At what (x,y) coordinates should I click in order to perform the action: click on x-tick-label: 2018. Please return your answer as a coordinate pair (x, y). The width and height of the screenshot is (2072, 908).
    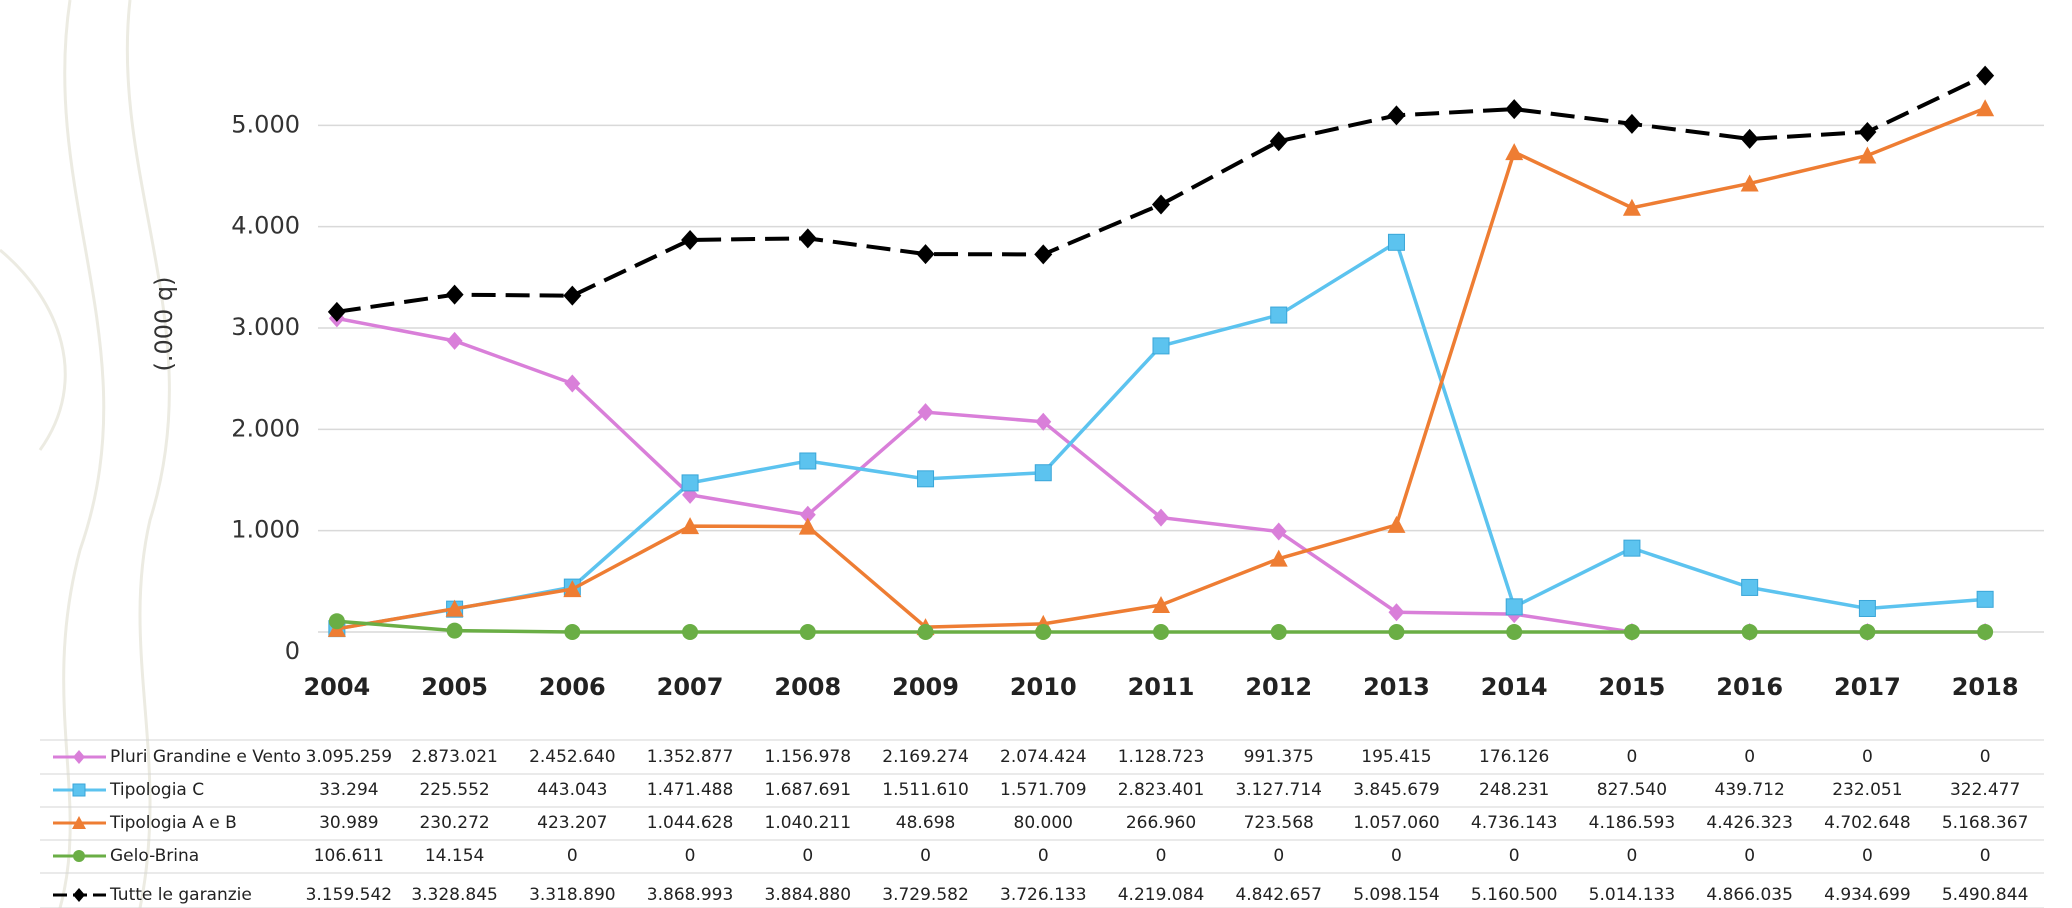
    Looking at the image, I should click on (1985, 687).